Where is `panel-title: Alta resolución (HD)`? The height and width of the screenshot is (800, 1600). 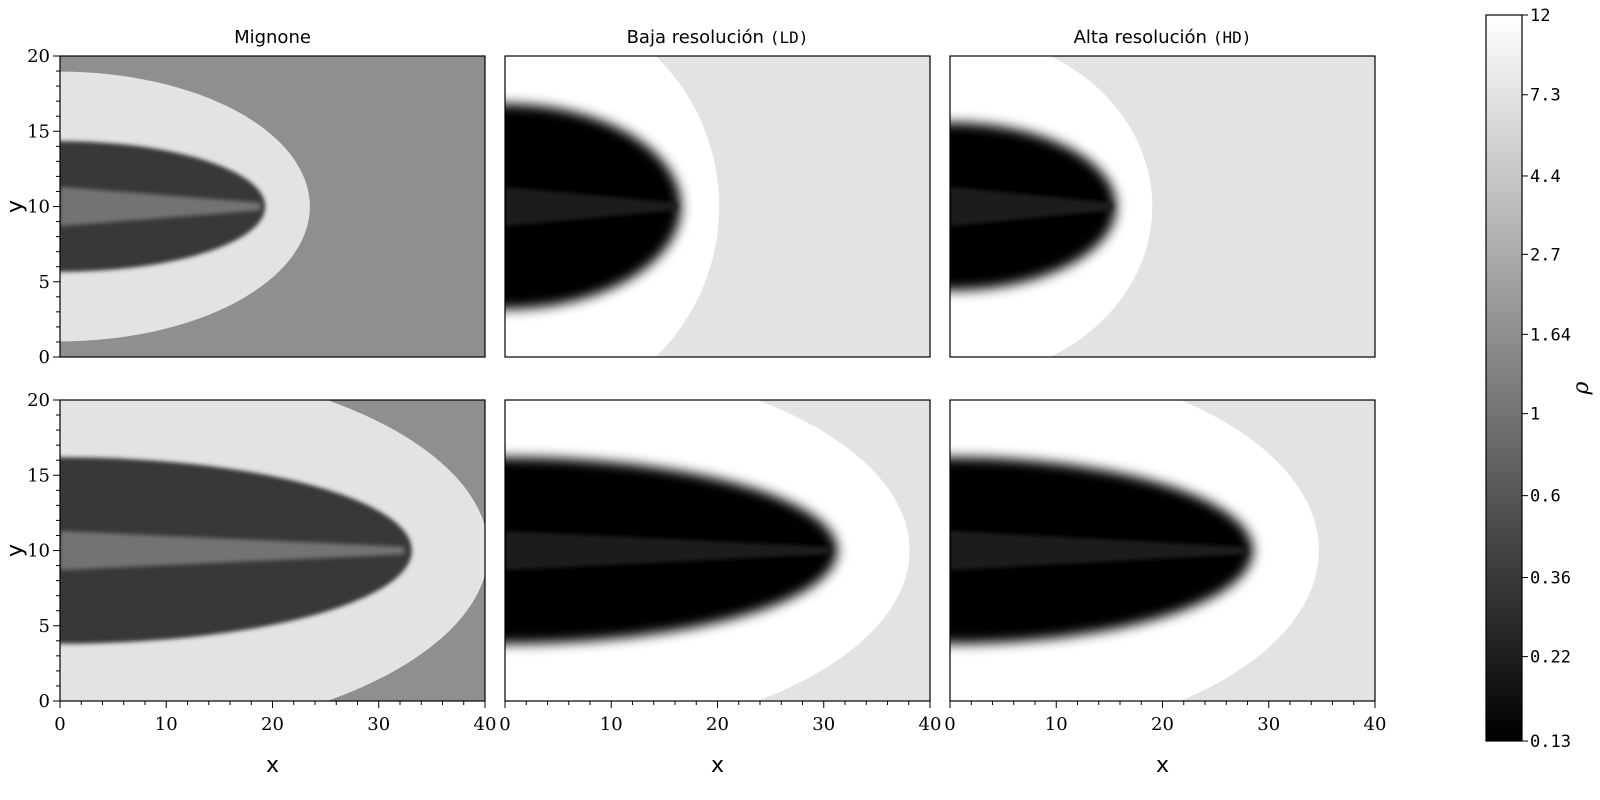
panel-title: Alta resolución (HD) is located at coordinates (1163, 37).